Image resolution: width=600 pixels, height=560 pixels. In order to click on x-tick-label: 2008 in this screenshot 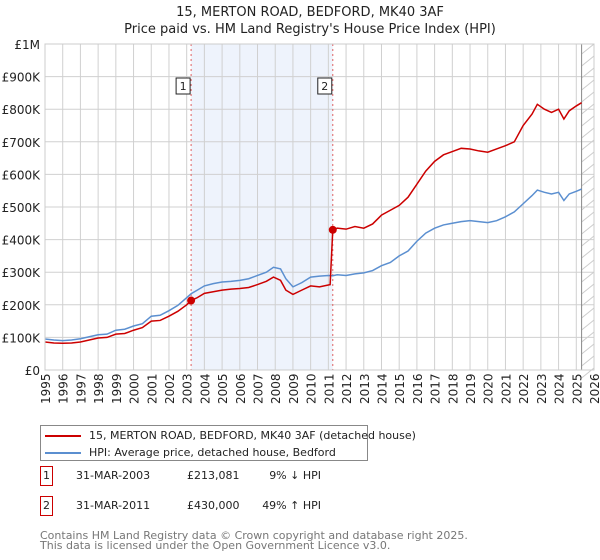, I will do `click(276, 388)`.